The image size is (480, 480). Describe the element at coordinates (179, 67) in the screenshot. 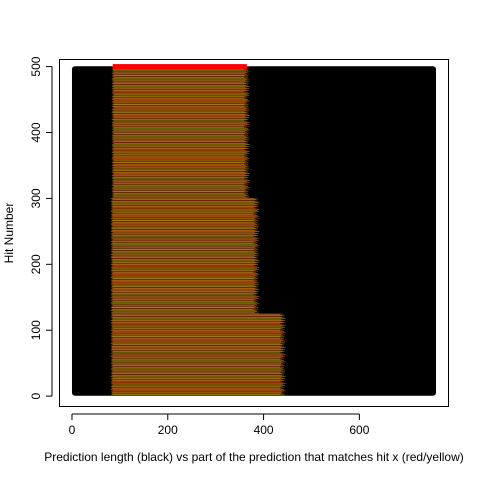

I see `top-hit-highlight` at that location.